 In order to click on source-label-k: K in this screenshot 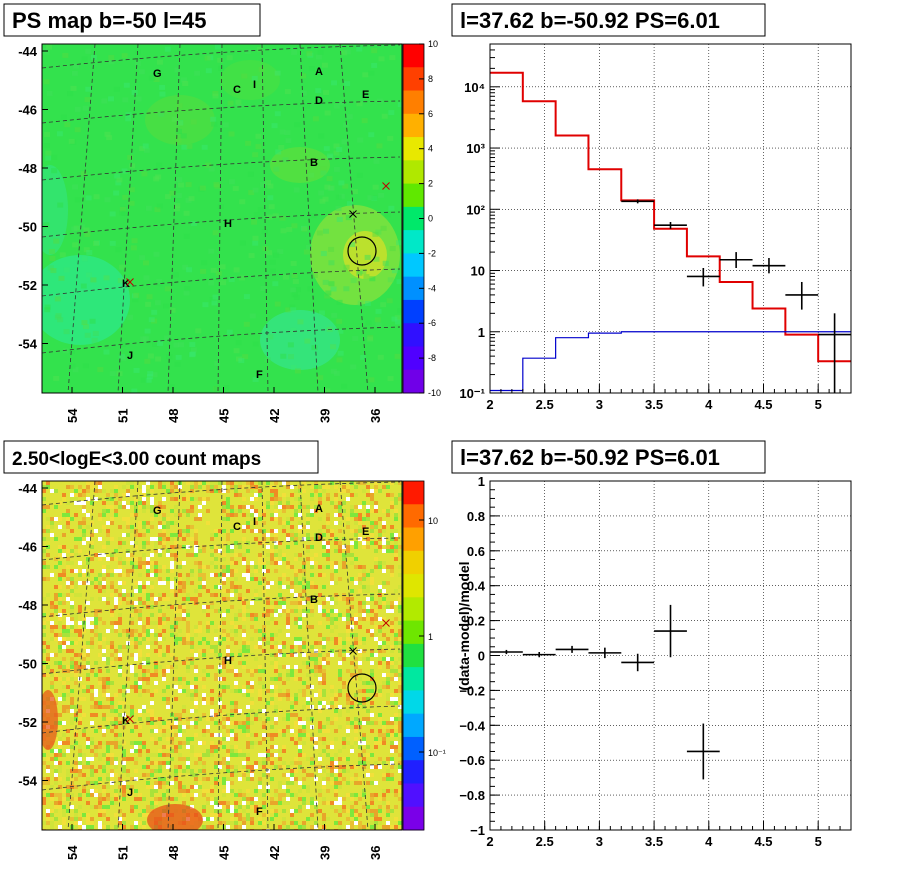, I will do `click(126, 284)`.